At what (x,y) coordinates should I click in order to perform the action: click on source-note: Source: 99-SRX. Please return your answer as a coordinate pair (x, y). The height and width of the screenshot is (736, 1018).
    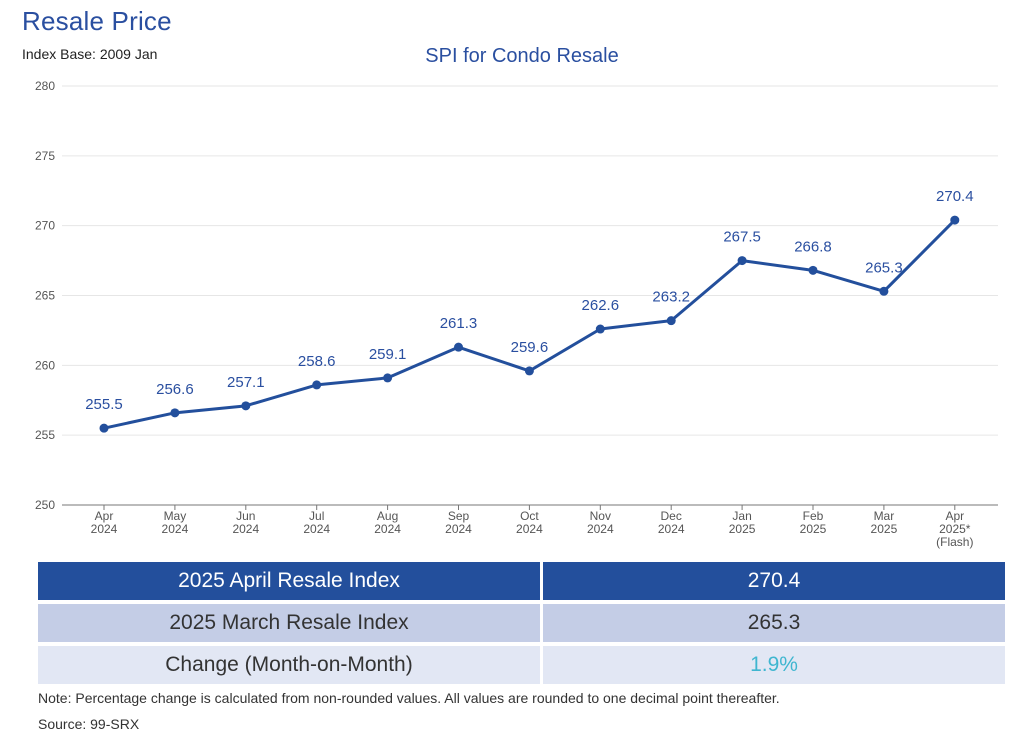
    Looking at the image, I should click on (89, 724).